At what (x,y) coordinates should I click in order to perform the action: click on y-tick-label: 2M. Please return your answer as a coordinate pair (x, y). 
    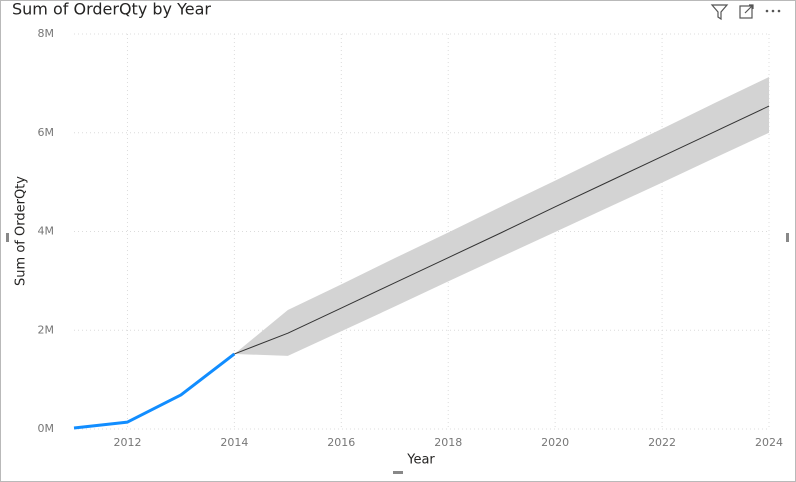
    Looking at the image, I should click on (46, 329).